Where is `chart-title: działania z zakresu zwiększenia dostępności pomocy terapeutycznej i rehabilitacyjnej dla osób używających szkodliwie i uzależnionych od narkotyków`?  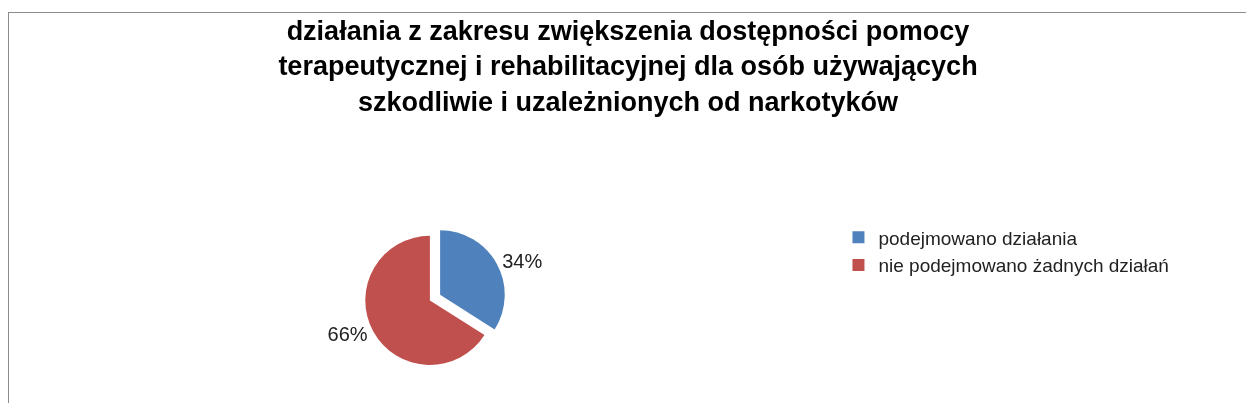
chart-title: działania z zakresu zwiększenia dostępności pomocy terapeutycznej i rehabilitacyjnej dla osób używających szkodliwie i uzależnionych od narkotyków is located at coordinates (628, 66).